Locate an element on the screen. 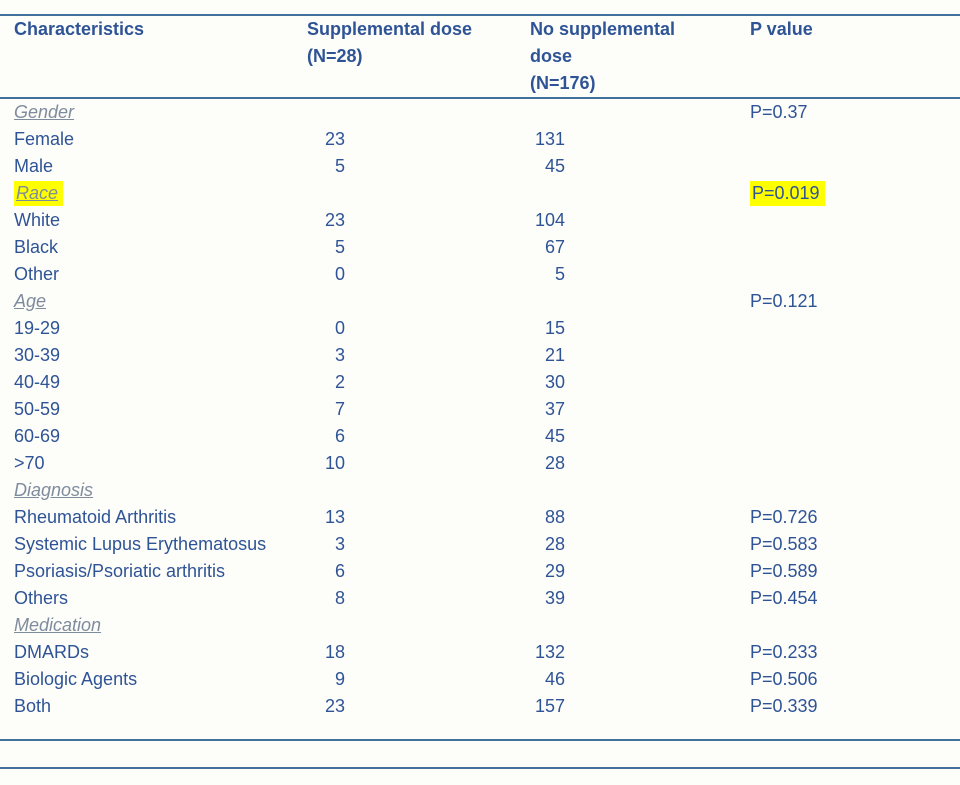 The width and height of the screenshot is (960, 785). row-label-cell: 40-49 is located at coordinates (37, 382).